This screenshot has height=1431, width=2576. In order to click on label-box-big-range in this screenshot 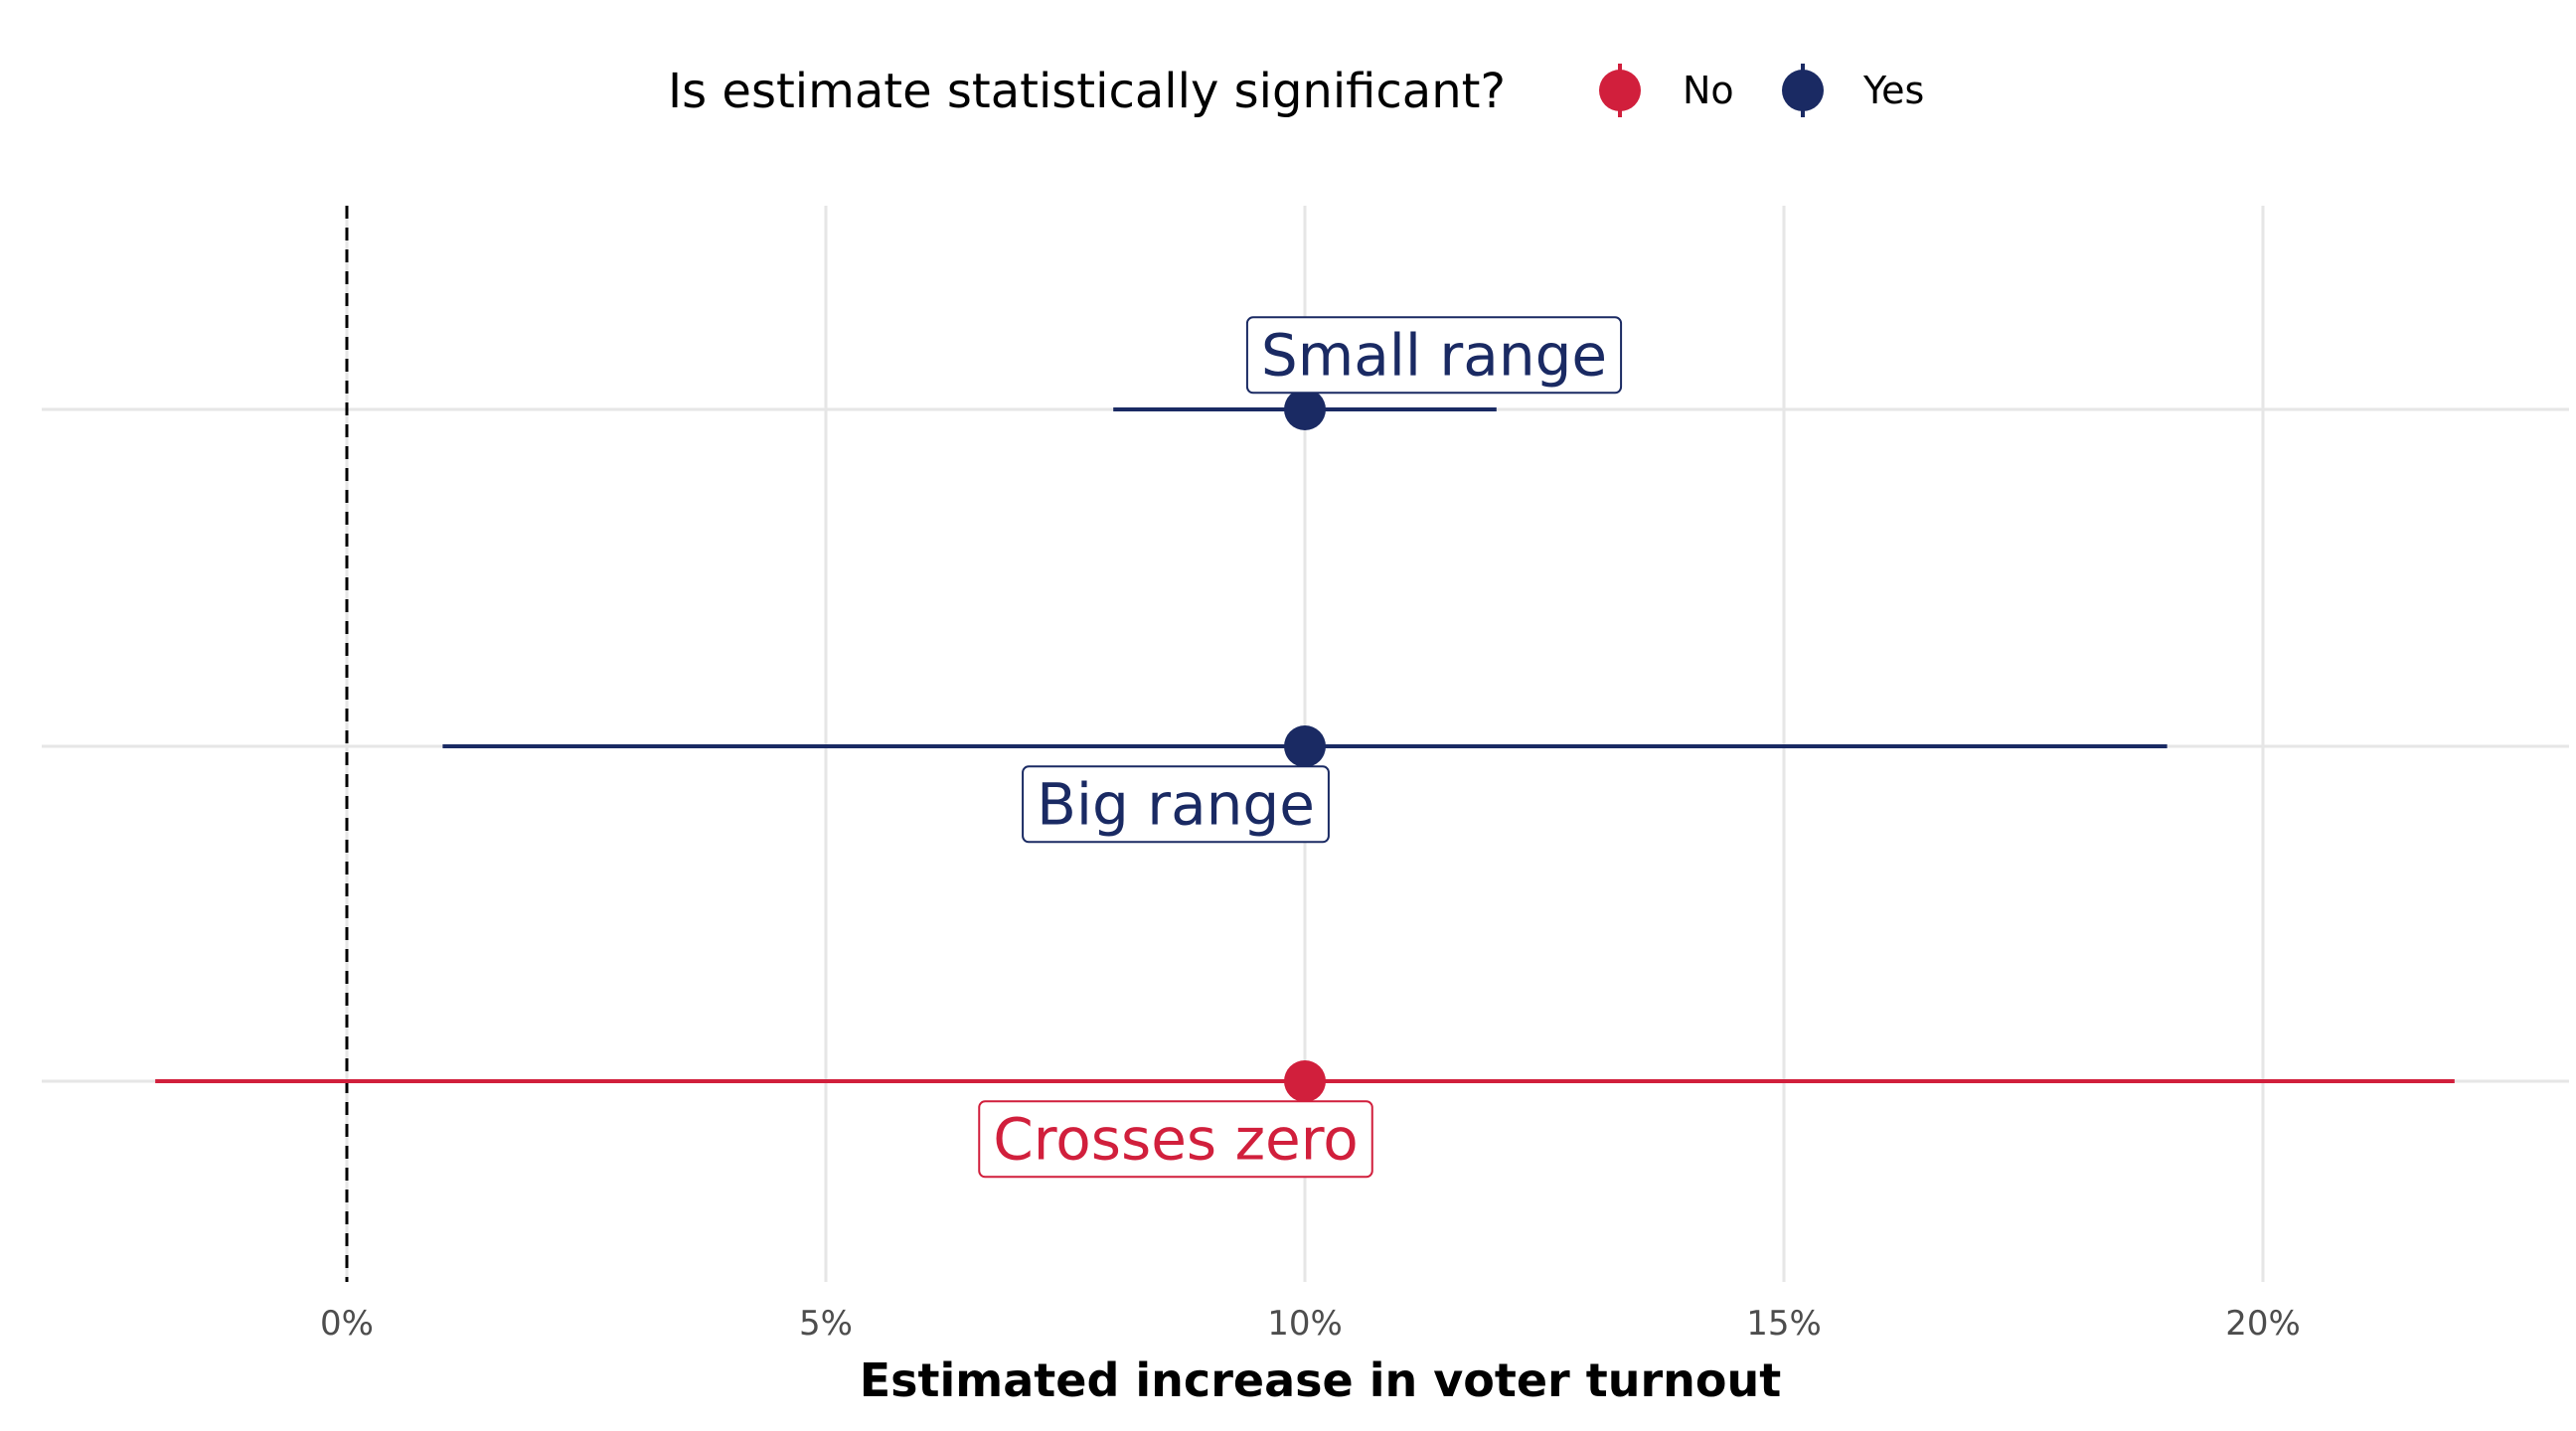, I will do `click(1176, 804)`.